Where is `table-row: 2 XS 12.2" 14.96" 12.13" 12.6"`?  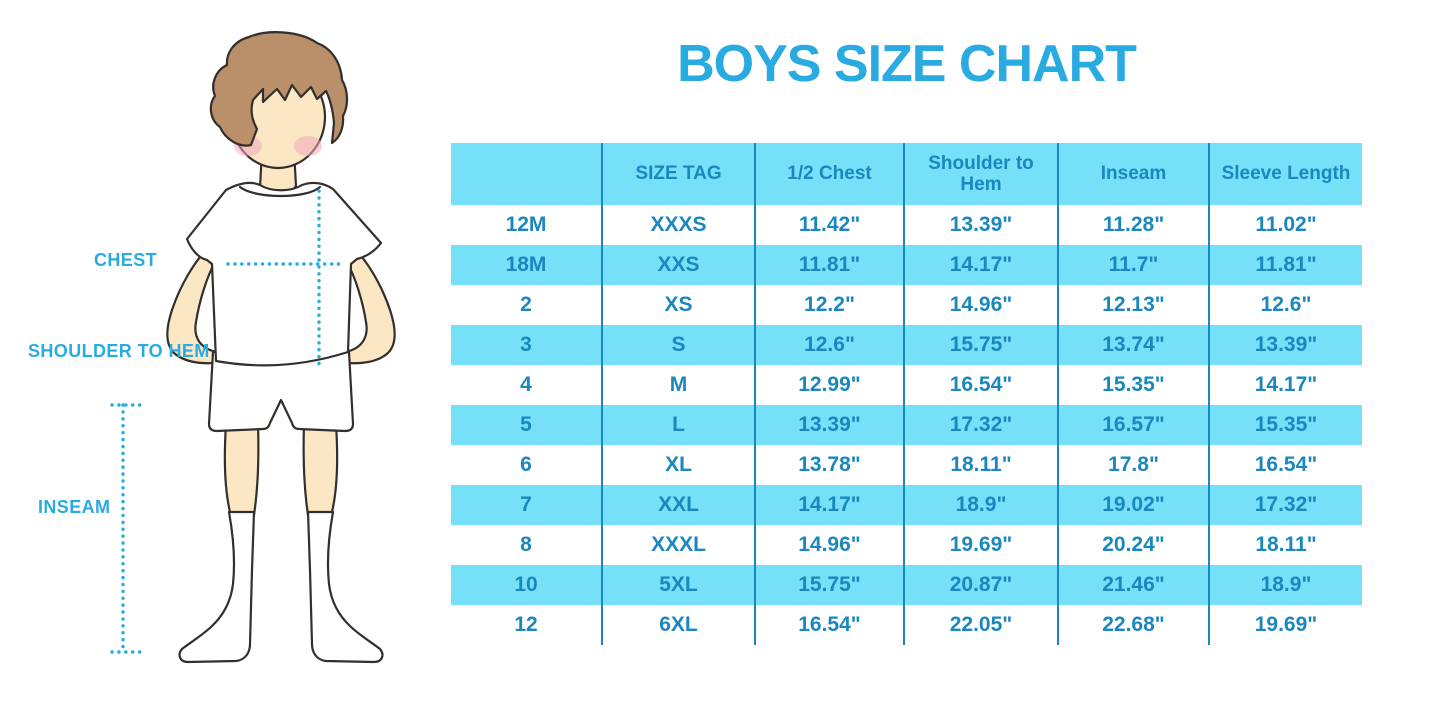
table-row: 2 XS 12.2" 14.96" 12.13" 12.6" is located at coordinates (906, 305).